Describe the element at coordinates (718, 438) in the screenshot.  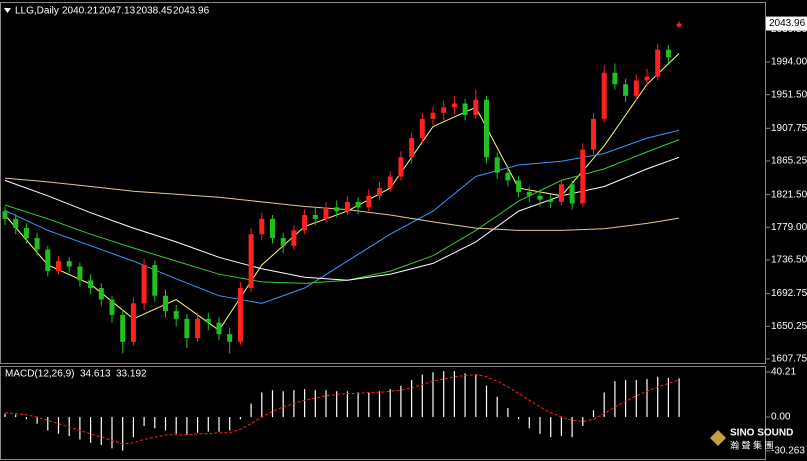
I see `logo-icon` at that location.